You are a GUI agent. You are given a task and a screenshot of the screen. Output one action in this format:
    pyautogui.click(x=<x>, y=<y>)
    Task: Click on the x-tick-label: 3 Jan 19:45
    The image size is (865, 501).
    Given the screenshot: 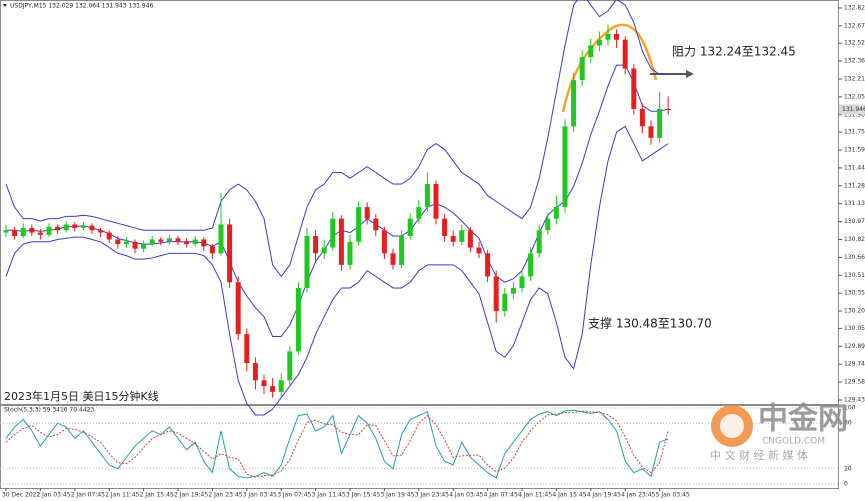 What is the action you would take?
    pyautogui.click(x=397, y=495)
    